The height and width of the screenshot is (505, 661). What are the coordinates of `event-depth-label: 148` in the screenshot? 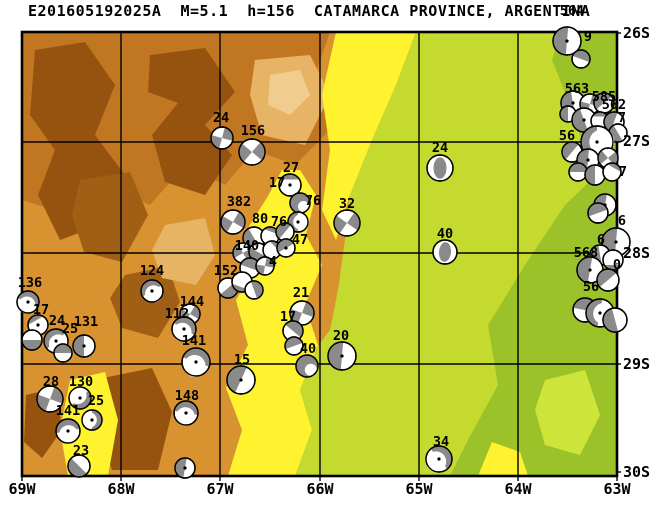 It's located at (187, 396).